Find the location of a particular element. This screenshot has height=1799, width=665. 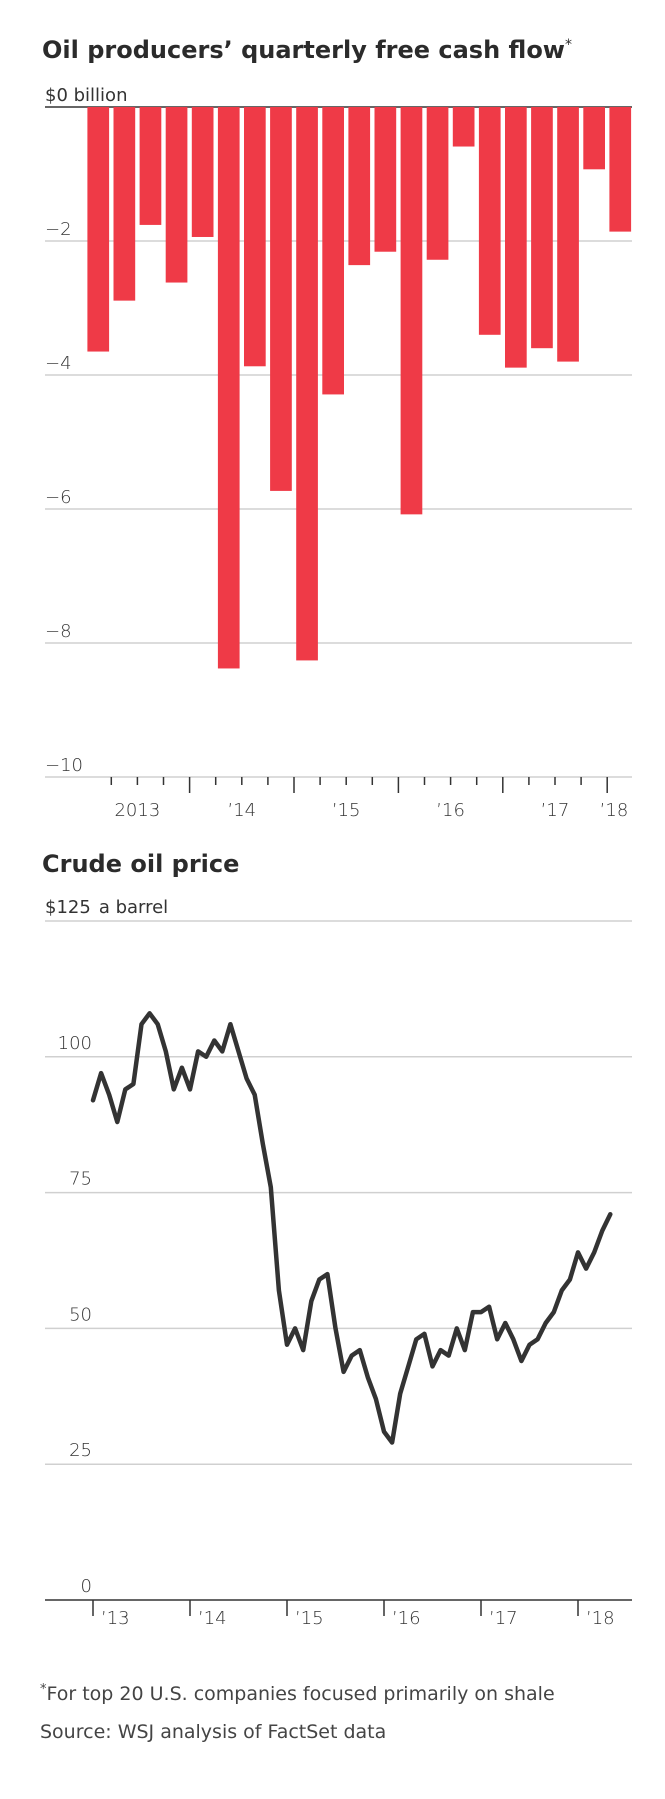

chart1-title-text: Oil producers’ quarterly free cash flow is located at coordinates (303, 50).